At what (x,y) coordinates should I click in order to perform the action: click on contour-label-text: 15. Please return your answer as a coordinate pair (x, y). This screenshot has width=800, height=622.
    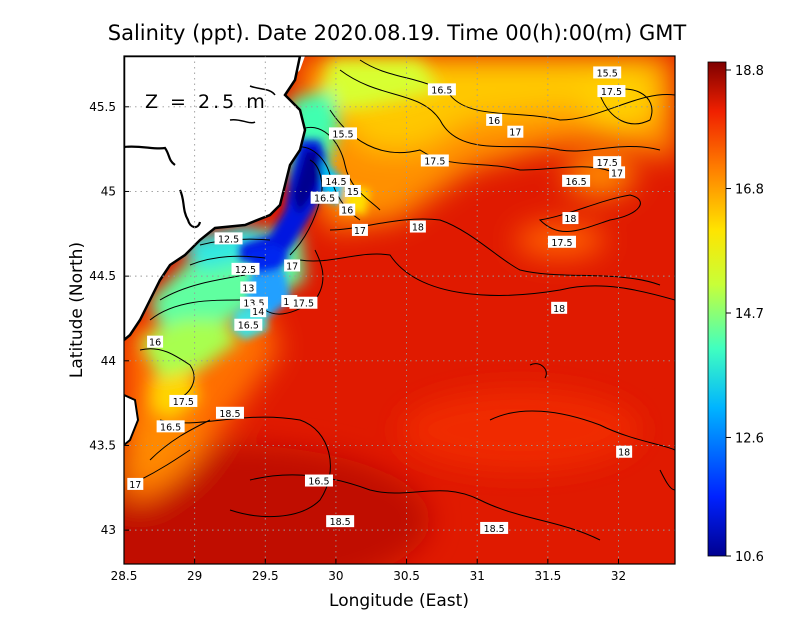
    Looking at the image, I should click on (353, 192).